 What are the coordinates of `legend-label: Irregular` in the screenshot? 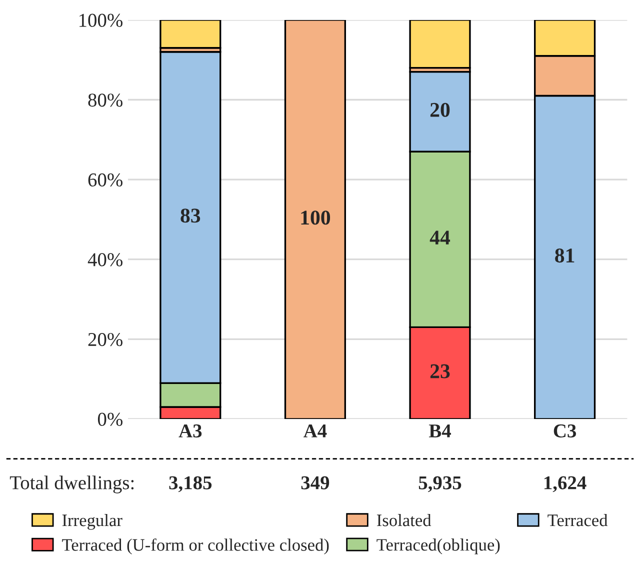 It's located at (92, 522).